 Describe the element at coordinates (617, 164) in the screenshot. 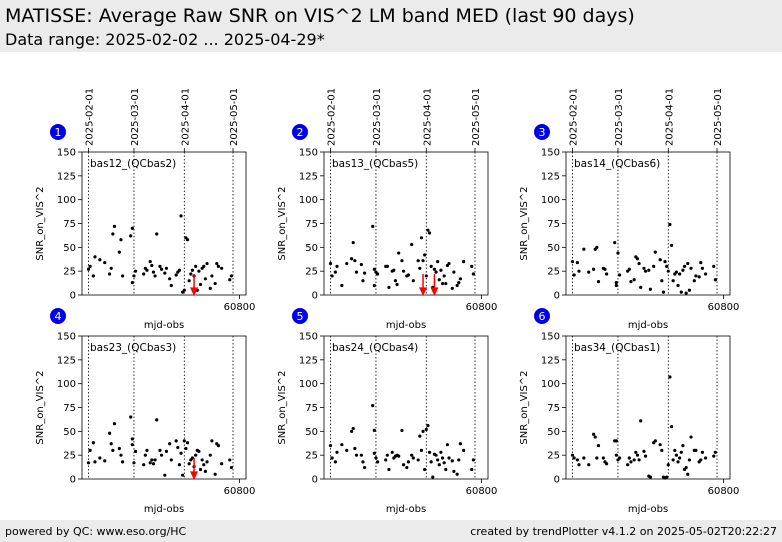

I see `panel-label: bas14_(QCbas6)` at that location.